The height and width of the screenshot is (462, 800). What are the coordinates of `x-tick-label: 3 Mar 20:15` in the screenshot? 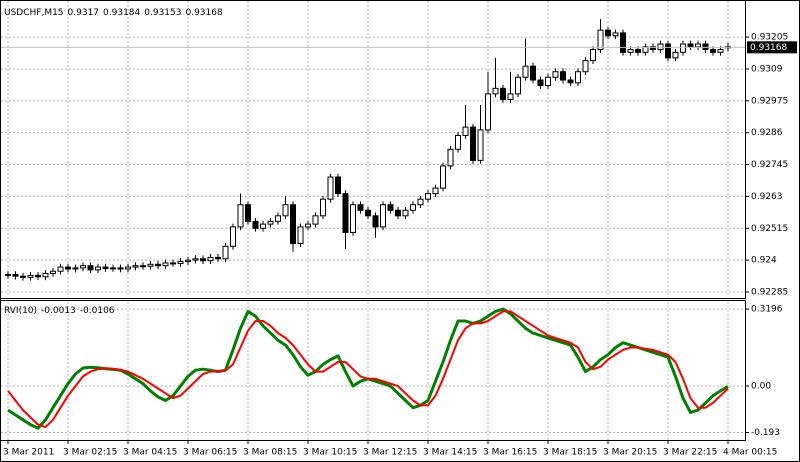 It's located at (630, 453).